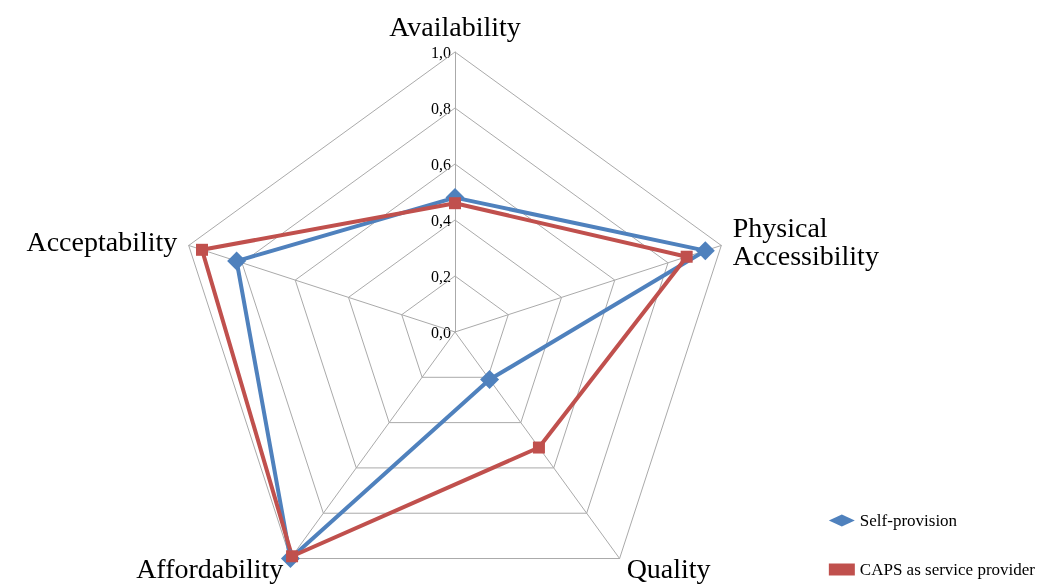 The height and width of the screenshot is (587, 1044). What do you see at coordinates (210, 568) in the screenshot?
I see `spoke-label: Affordability` at bounding box center [210, 568].